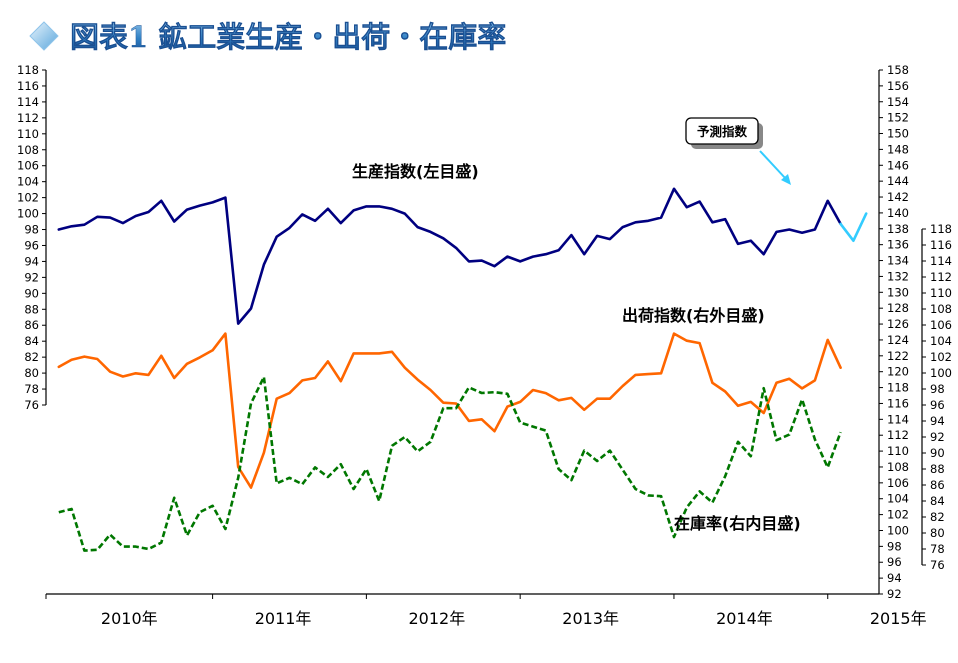  What do you see at coordinates (31, 277) in the screenshot?
I see `left-axis-tick-label: 92` at bounding box center [31, 277].